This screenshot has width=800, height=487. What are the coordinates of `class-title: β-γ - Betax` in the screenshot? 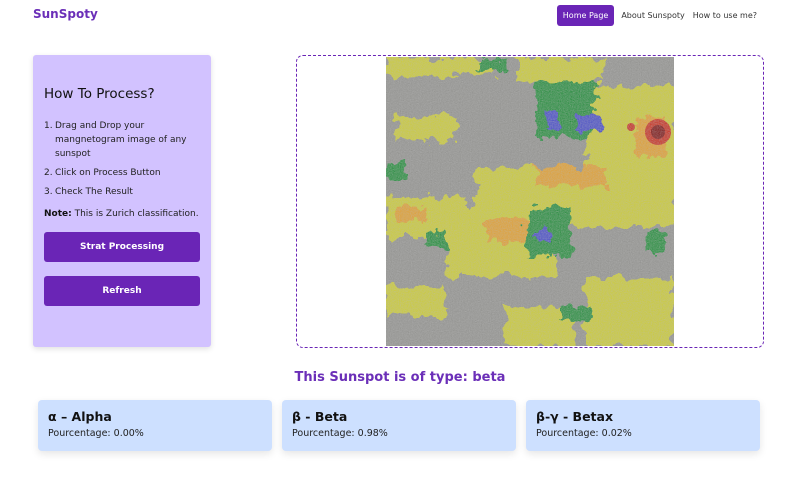 It's located at (575, 416).